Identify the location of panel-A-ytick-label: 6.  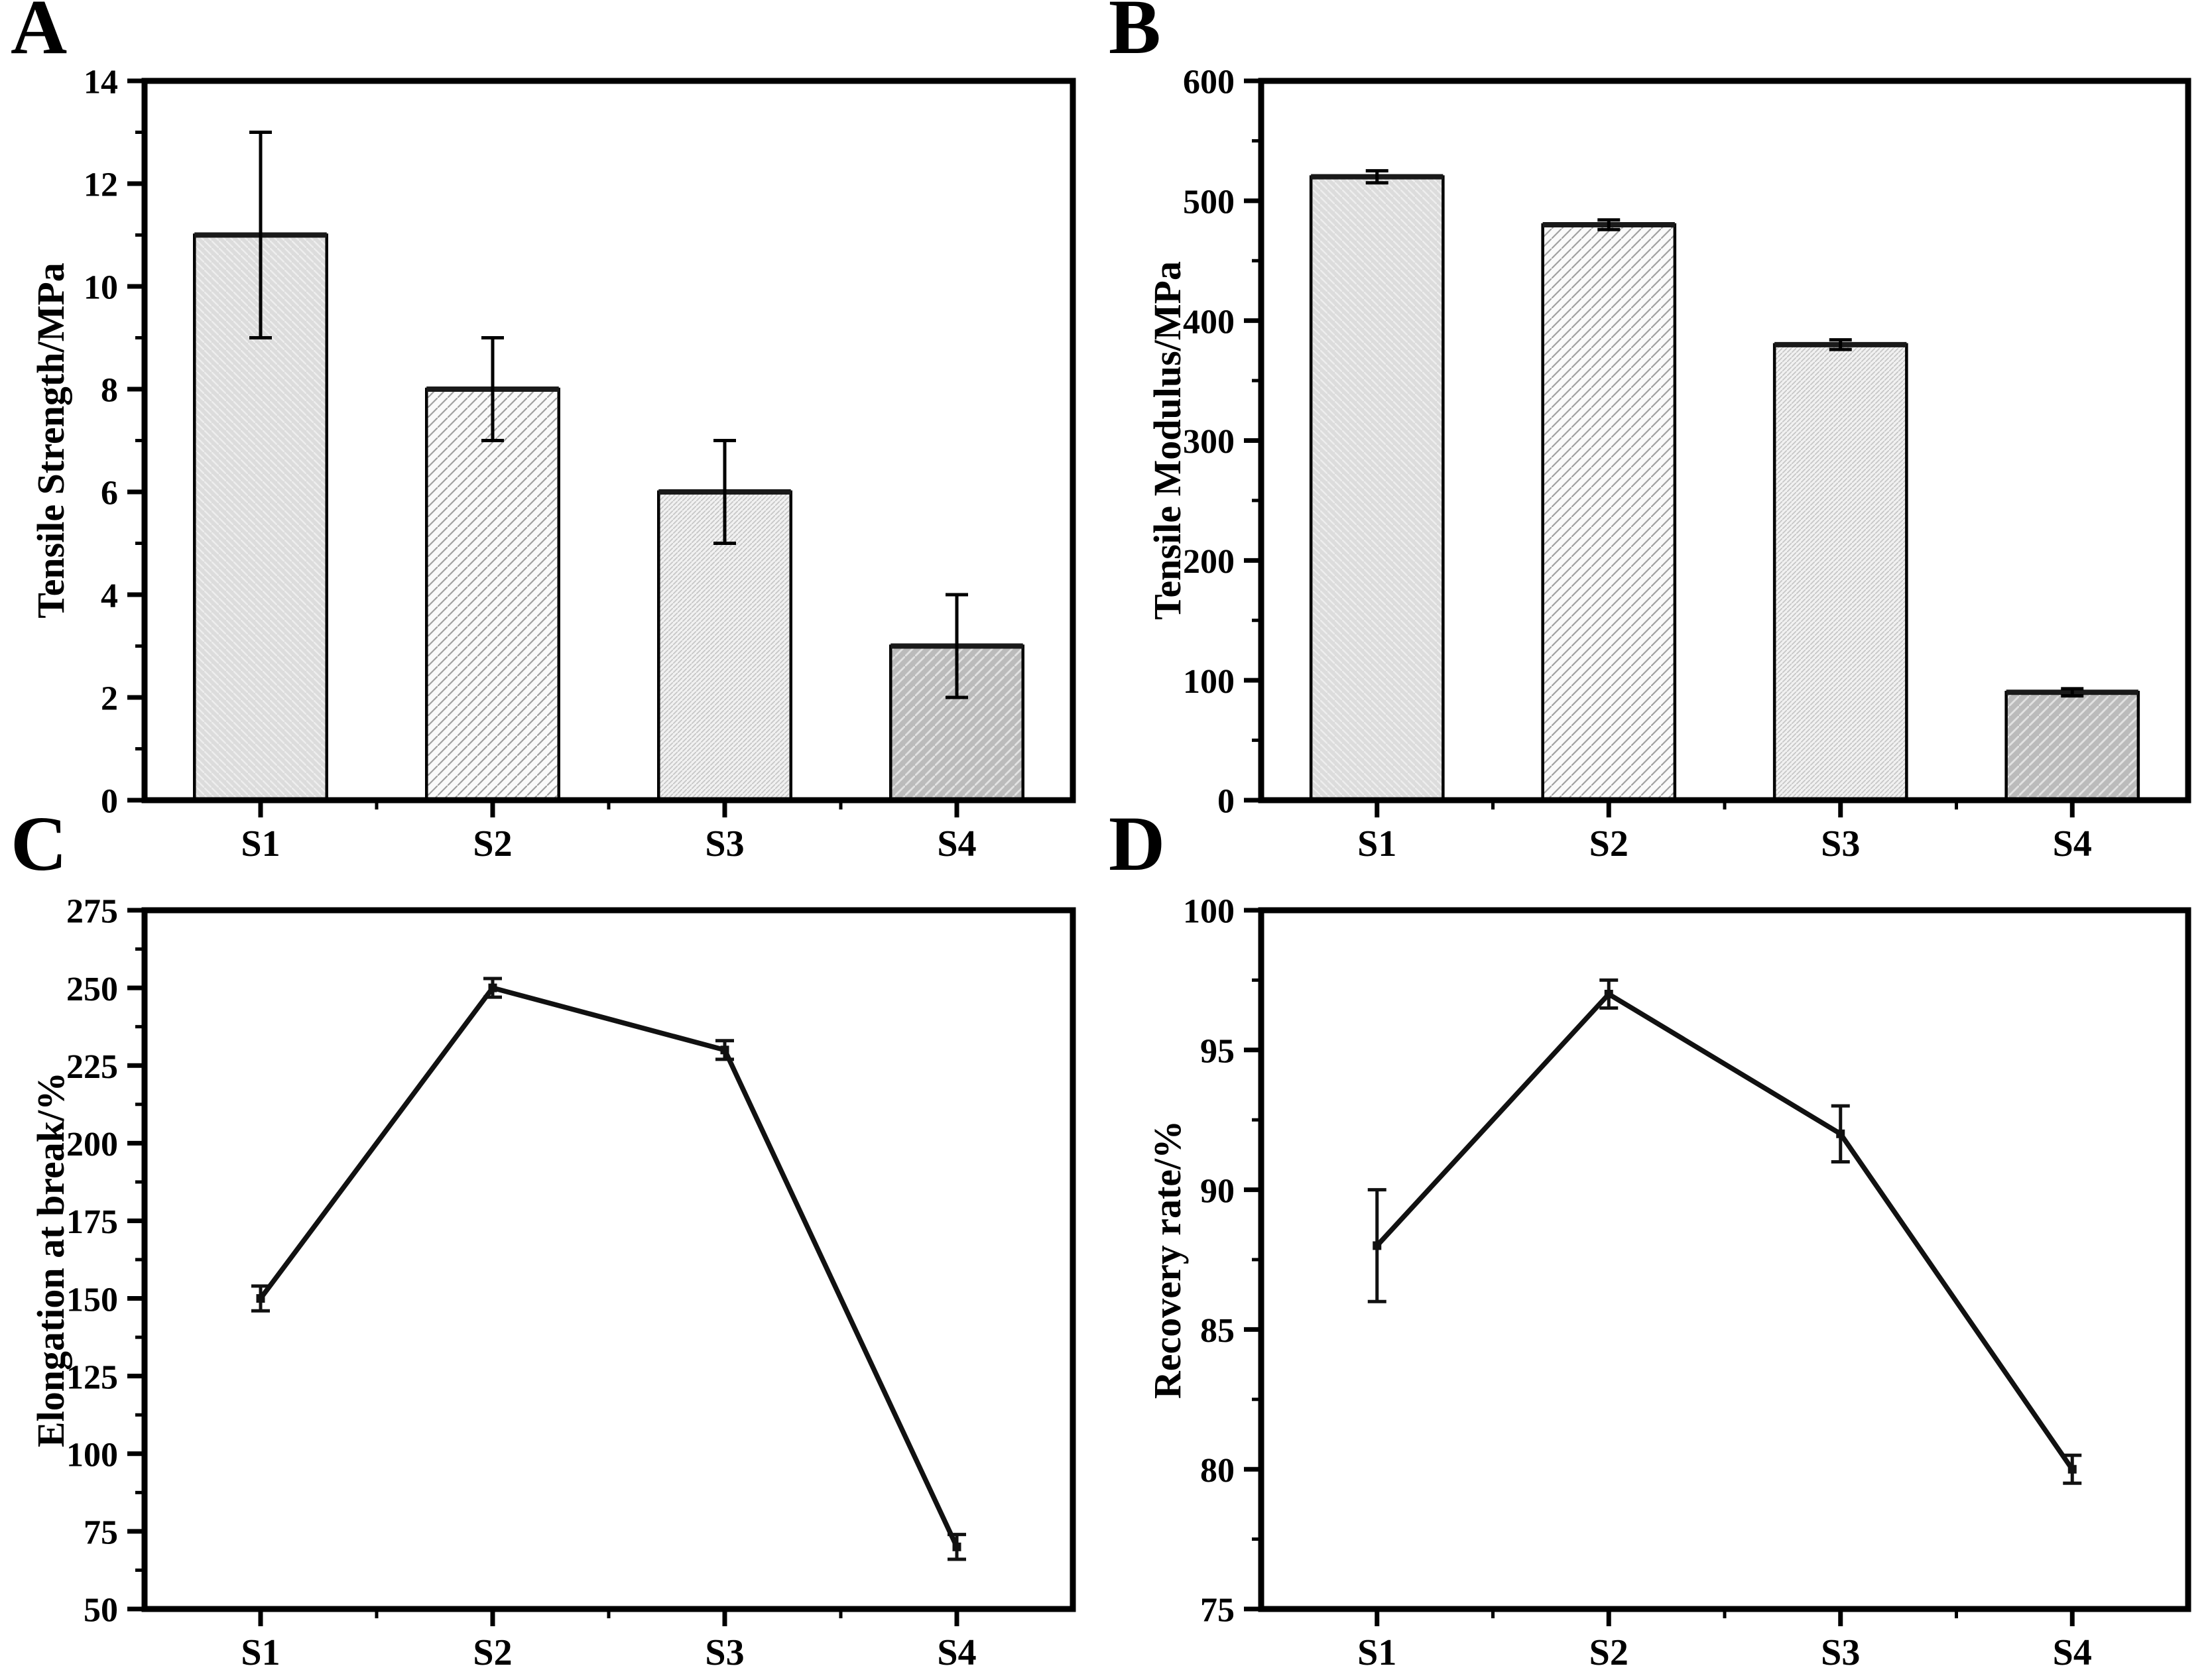
(109, 493).